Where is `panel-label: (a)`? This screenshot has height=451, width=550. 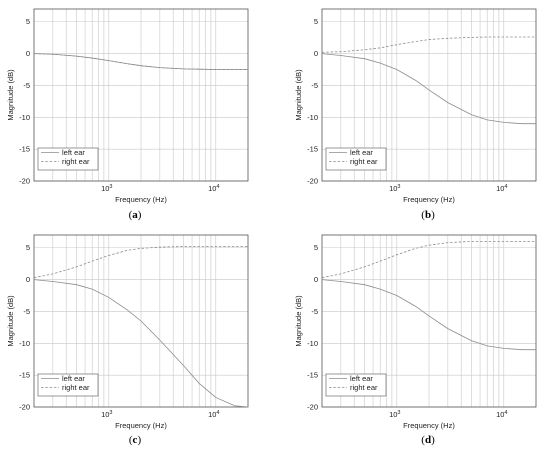
panel-label: (a) is located at coordinates (135, 215).